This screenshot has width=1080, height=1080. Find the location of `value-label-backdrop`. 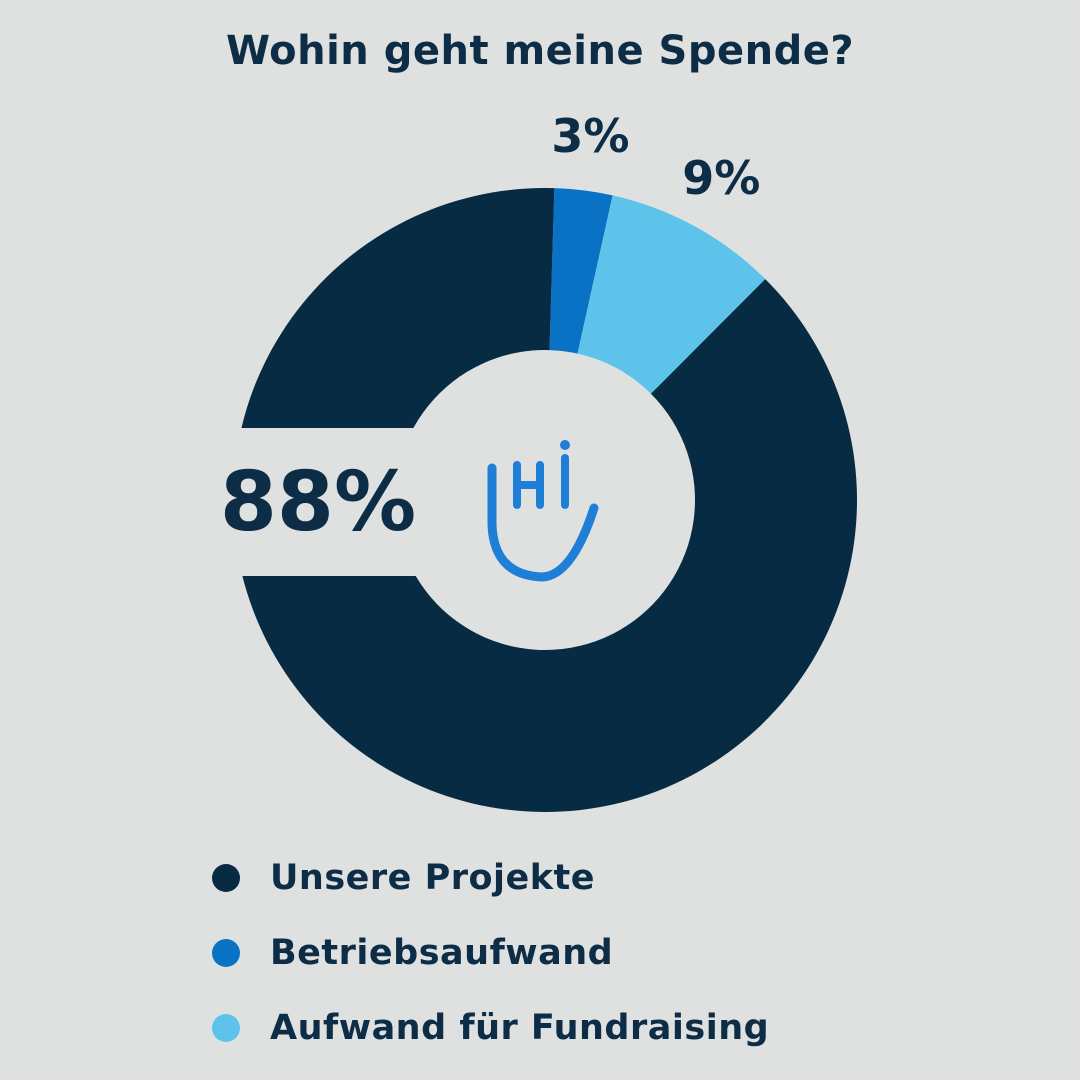

value-label-backdrop is located at coordinates (320, 502).